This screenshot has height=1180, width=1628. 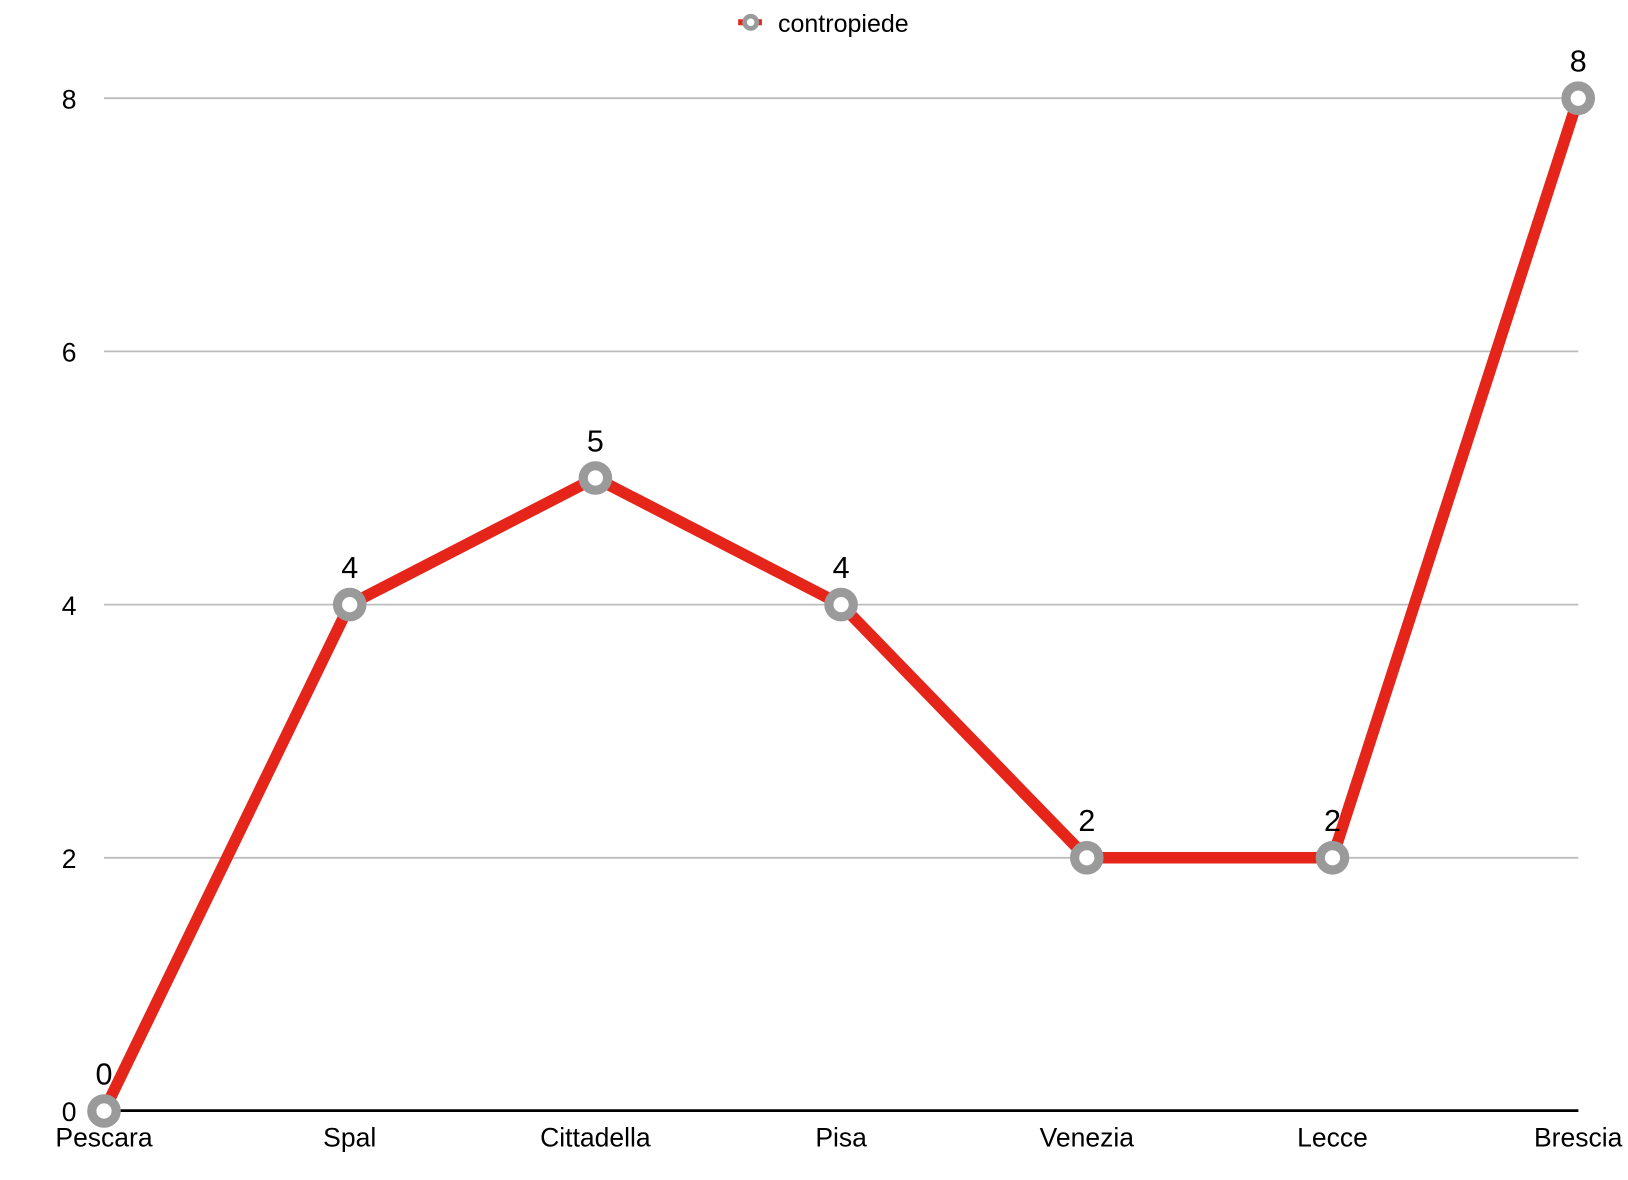 I want to click on svg-text: Pescara, so click(x=103, y=1138).